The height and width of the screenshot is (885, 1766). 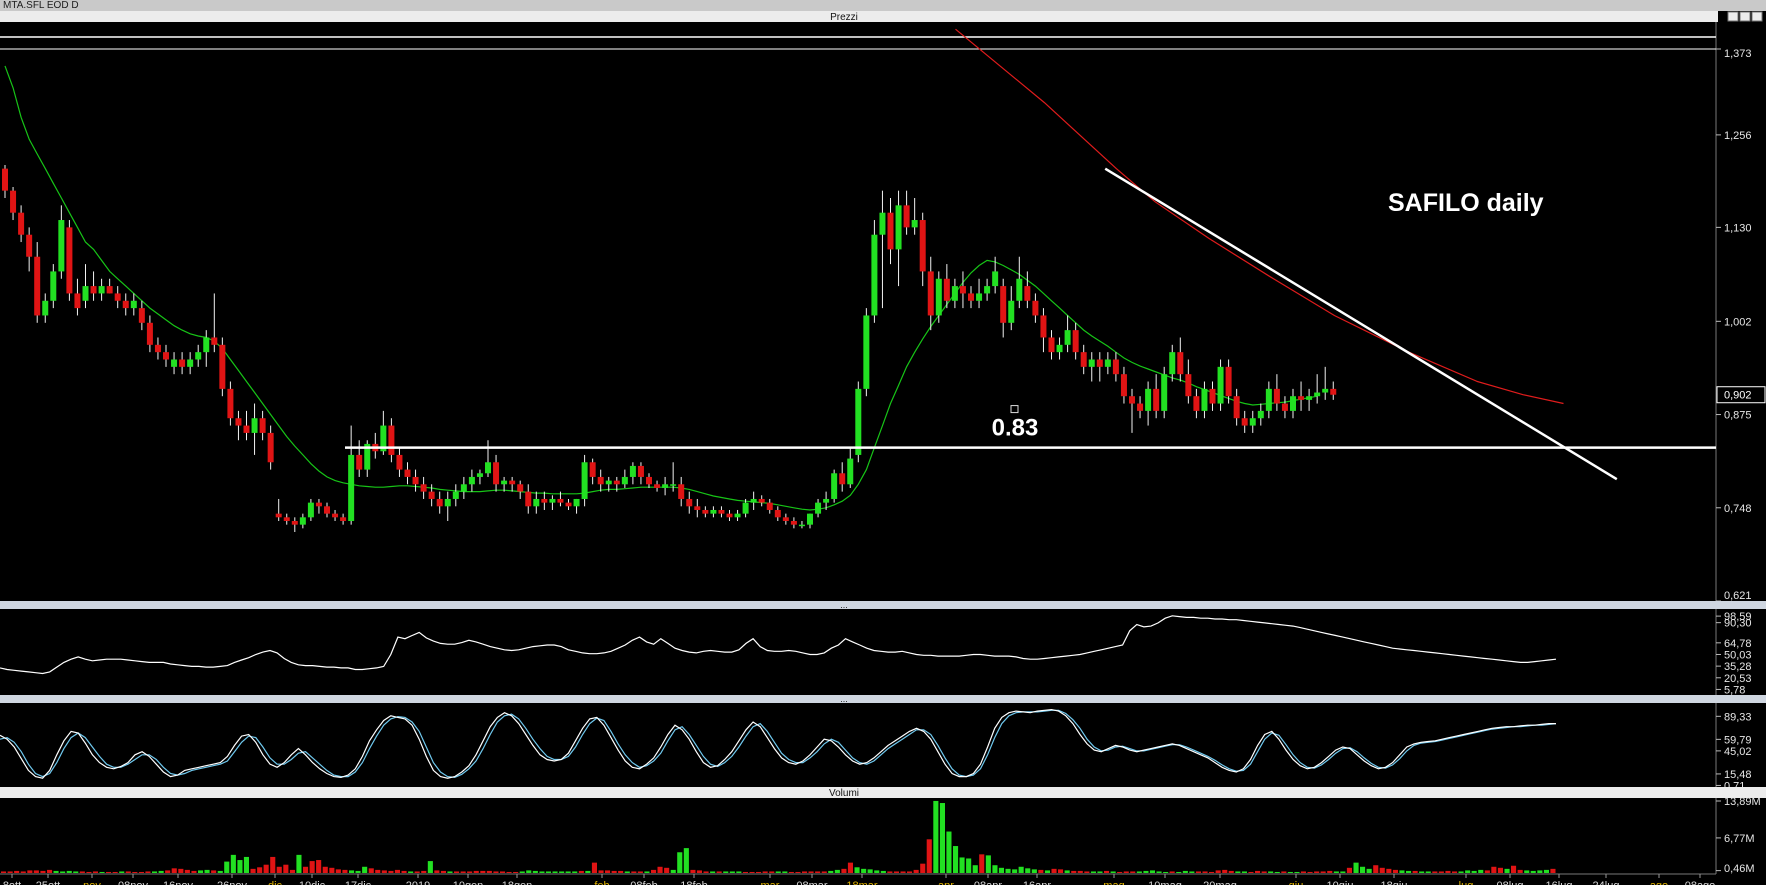 What do you see at coordinates (1738, 596) in the screenshot?
I see `price-y-tick-label: 0,621` at bounding box center [1738, 596].